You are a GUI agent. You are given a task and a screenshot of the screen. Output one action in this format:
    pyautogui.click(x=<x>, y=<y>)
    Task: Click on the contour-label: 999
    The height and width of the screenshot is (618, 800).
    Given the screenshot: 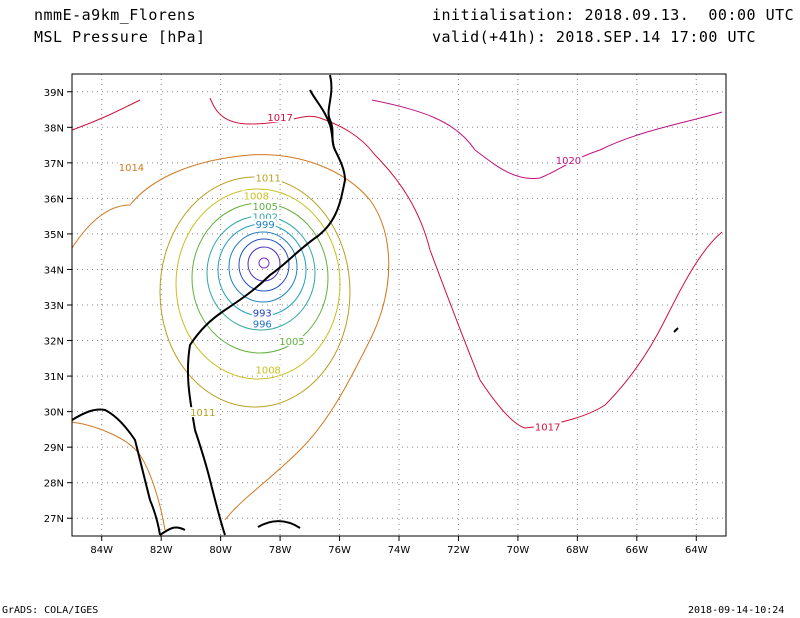 What is the action you would take?
    pyautogui.click(x=265, y=225)
    